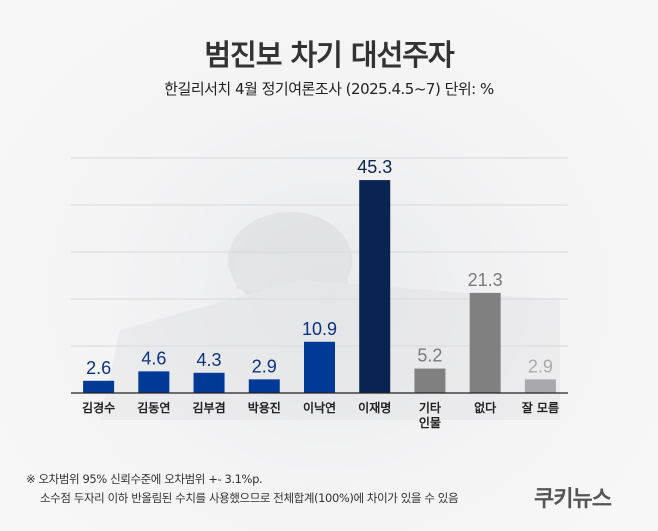  I want to click on data-label: 5.2, so click(429, 356).